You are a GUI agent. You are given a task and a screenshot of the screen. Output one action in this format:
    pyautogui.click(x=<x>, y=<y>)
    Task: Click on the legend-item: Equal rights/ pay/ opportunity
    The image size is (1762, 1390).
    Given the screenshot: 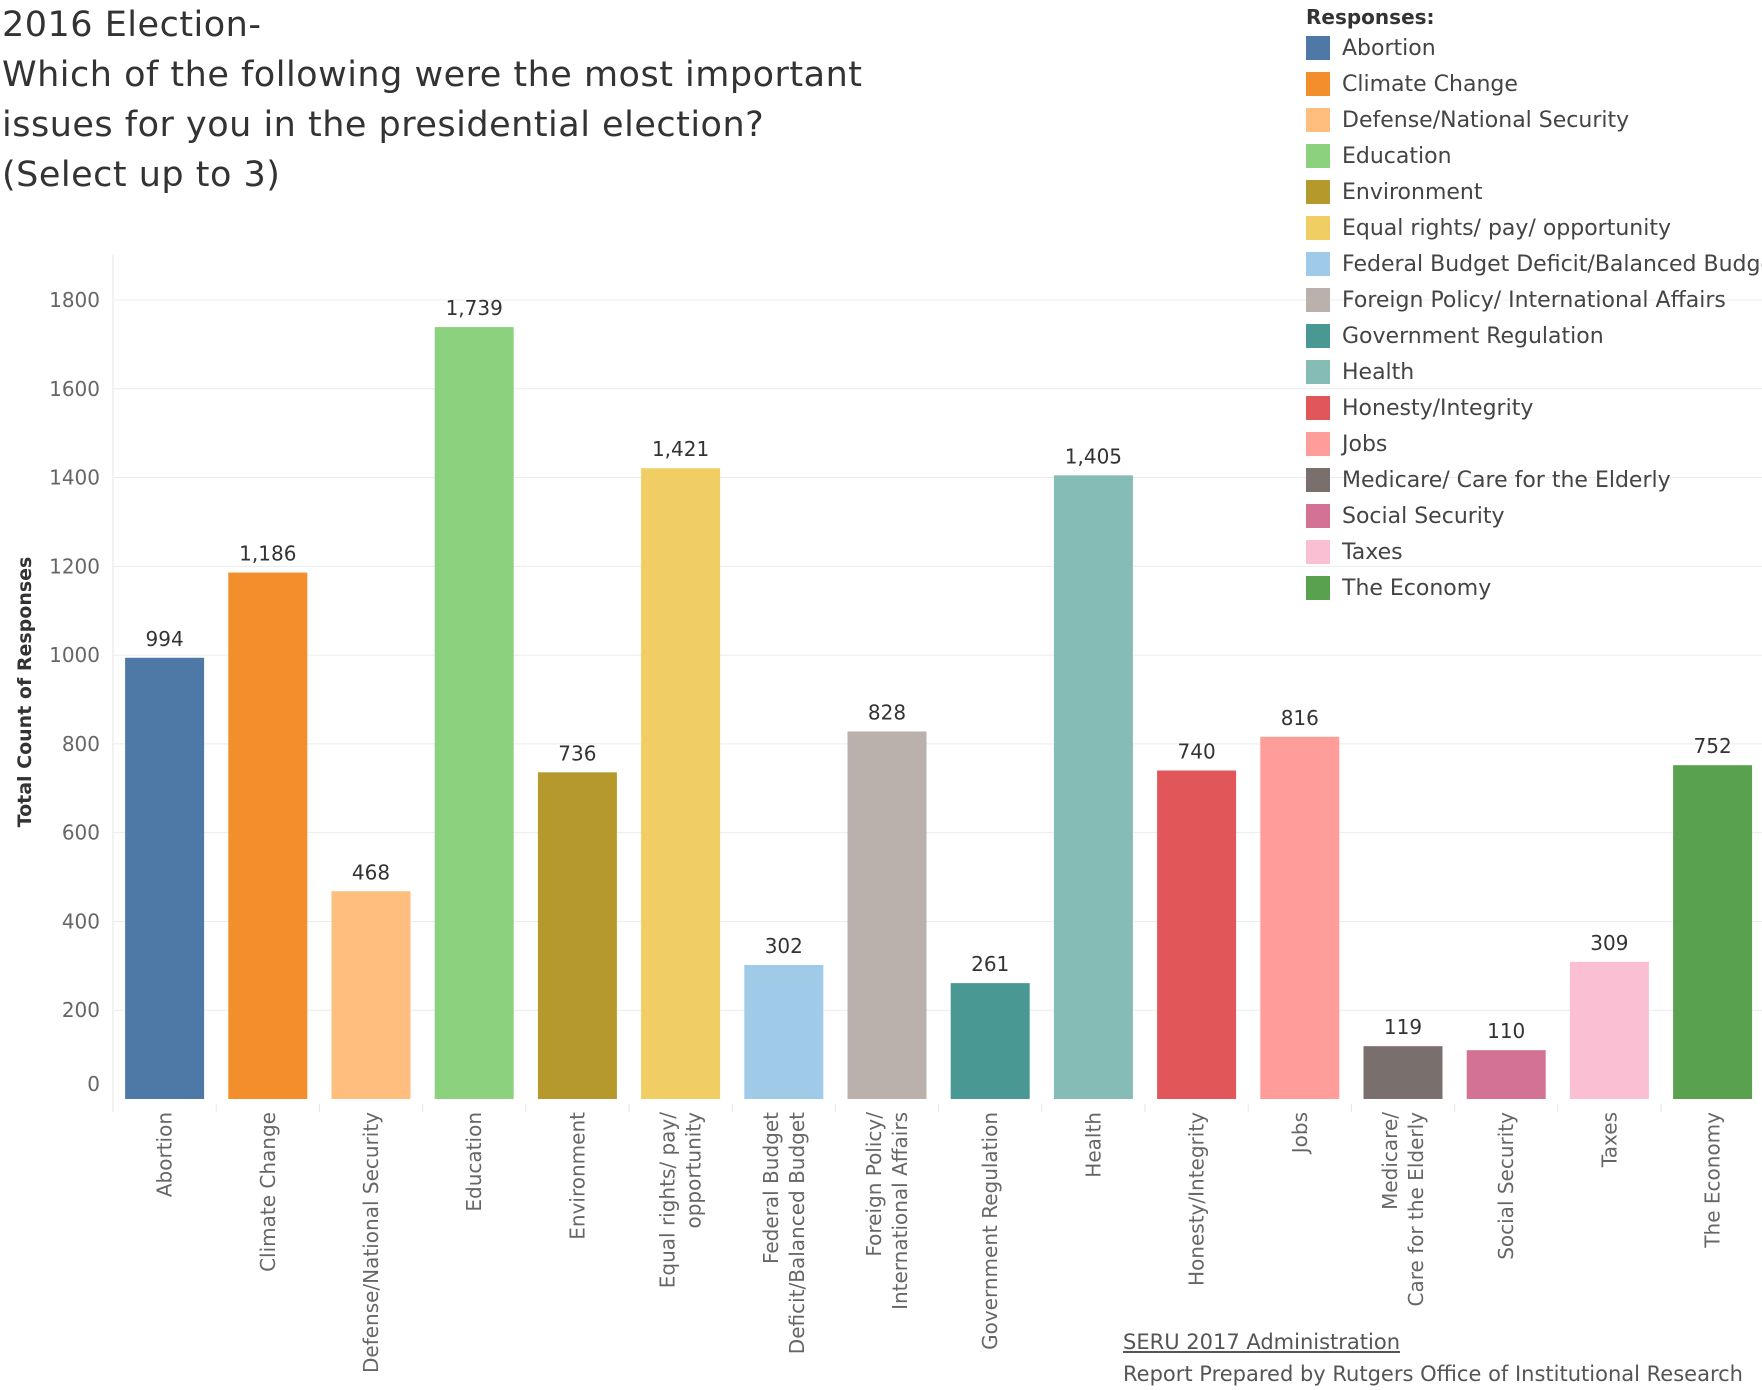 What is the action you would take?
    pyautogui.click(x=1534, y=228)
    